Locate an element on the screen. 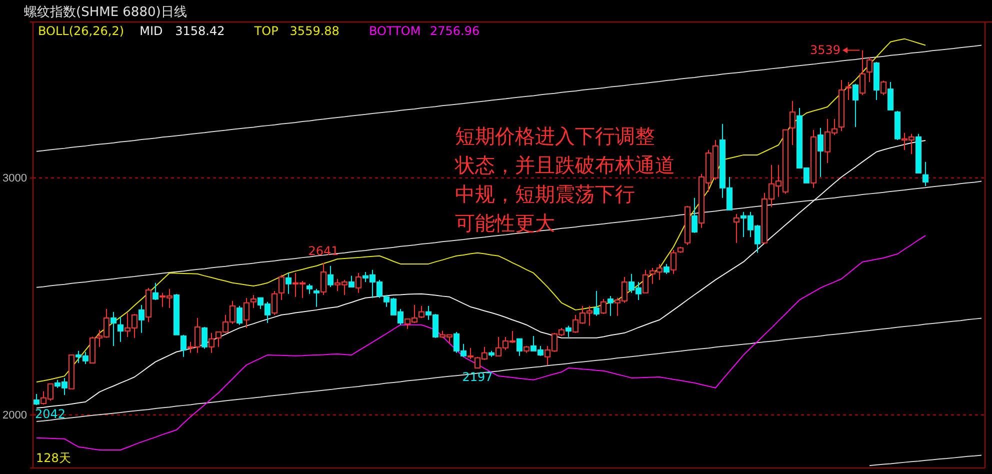 This screenshot has width=992, height=474. annotation: 128天 is located at coordinates (53, 458).